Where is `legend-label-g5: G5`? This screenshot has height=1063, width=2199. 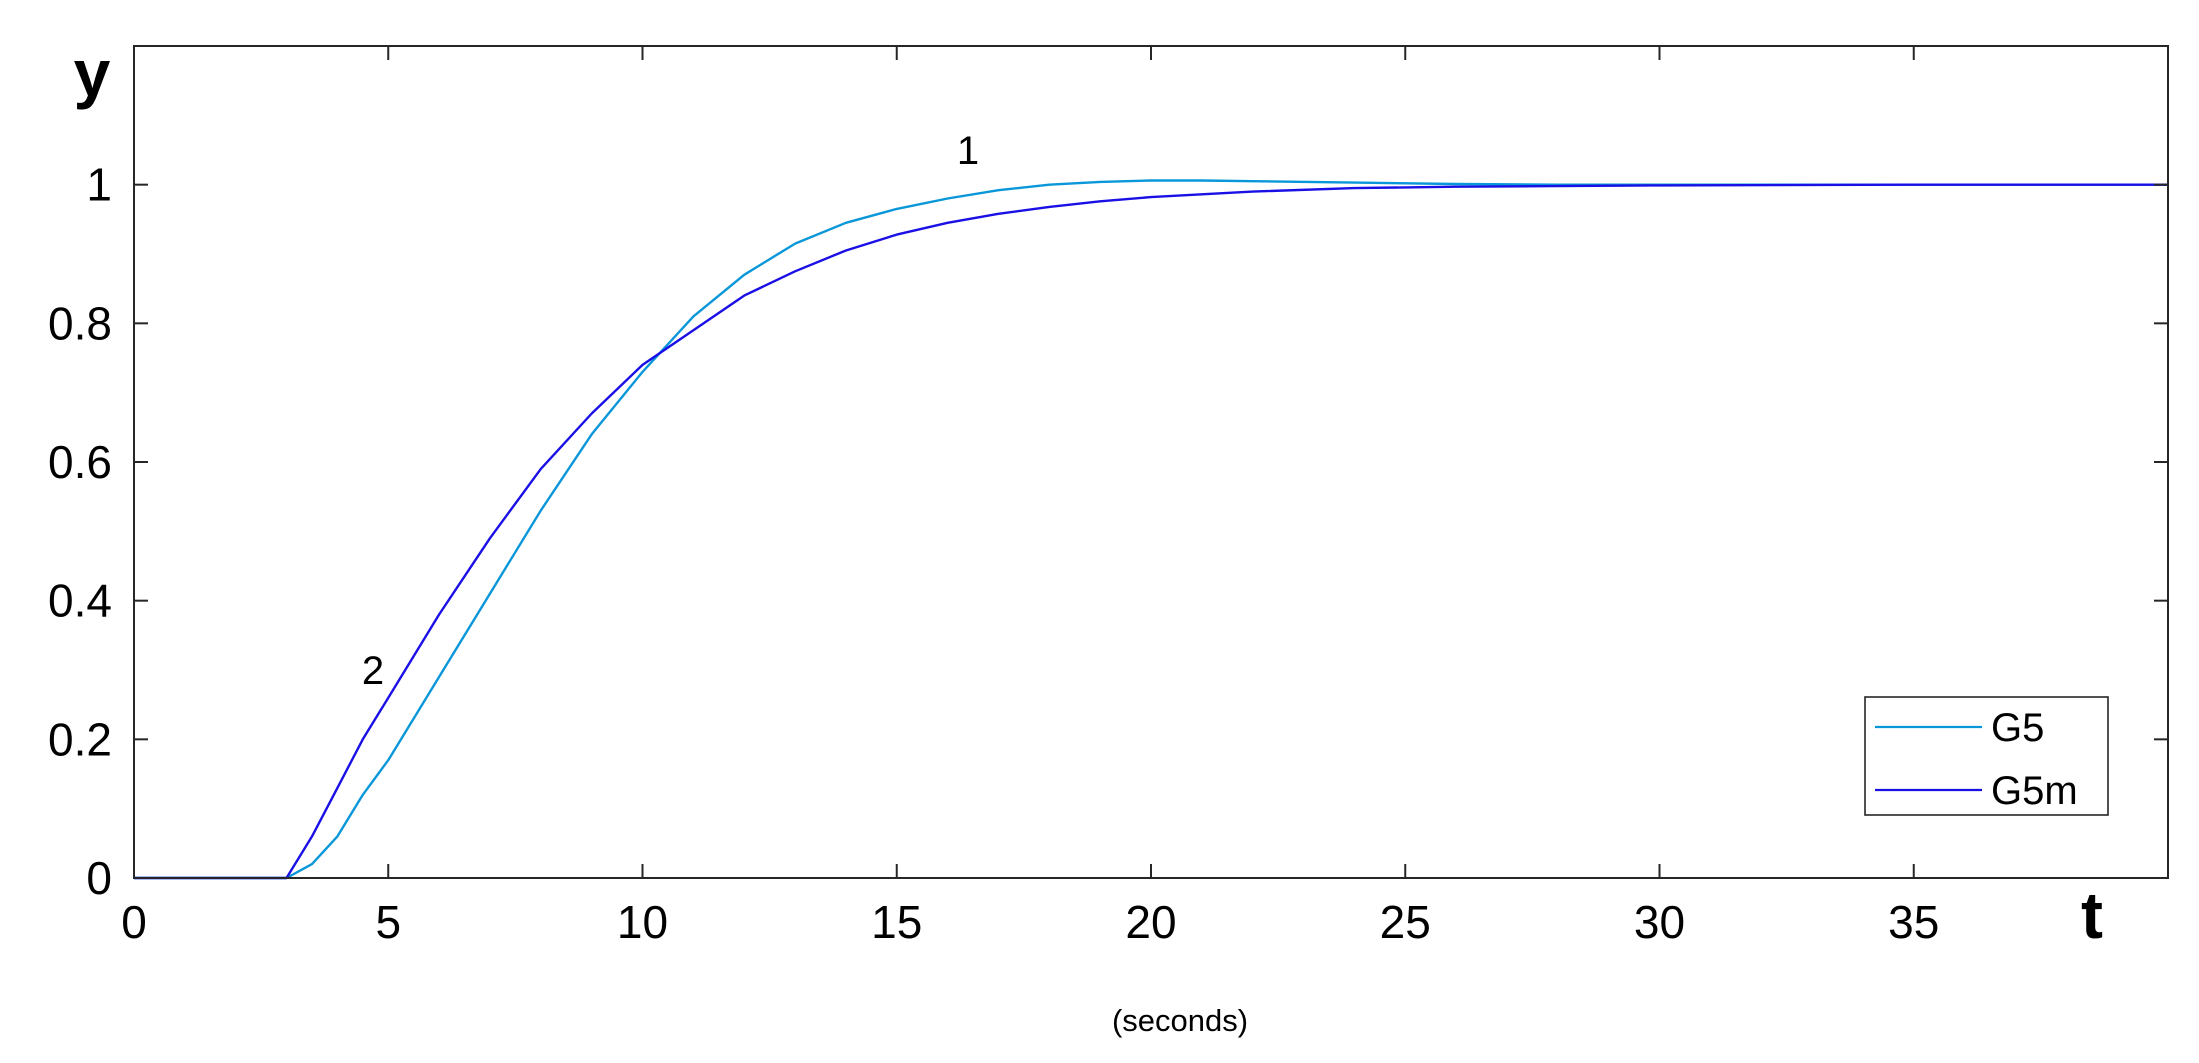
legend-label-g5: G5 is located at coordinates (2017, 728).